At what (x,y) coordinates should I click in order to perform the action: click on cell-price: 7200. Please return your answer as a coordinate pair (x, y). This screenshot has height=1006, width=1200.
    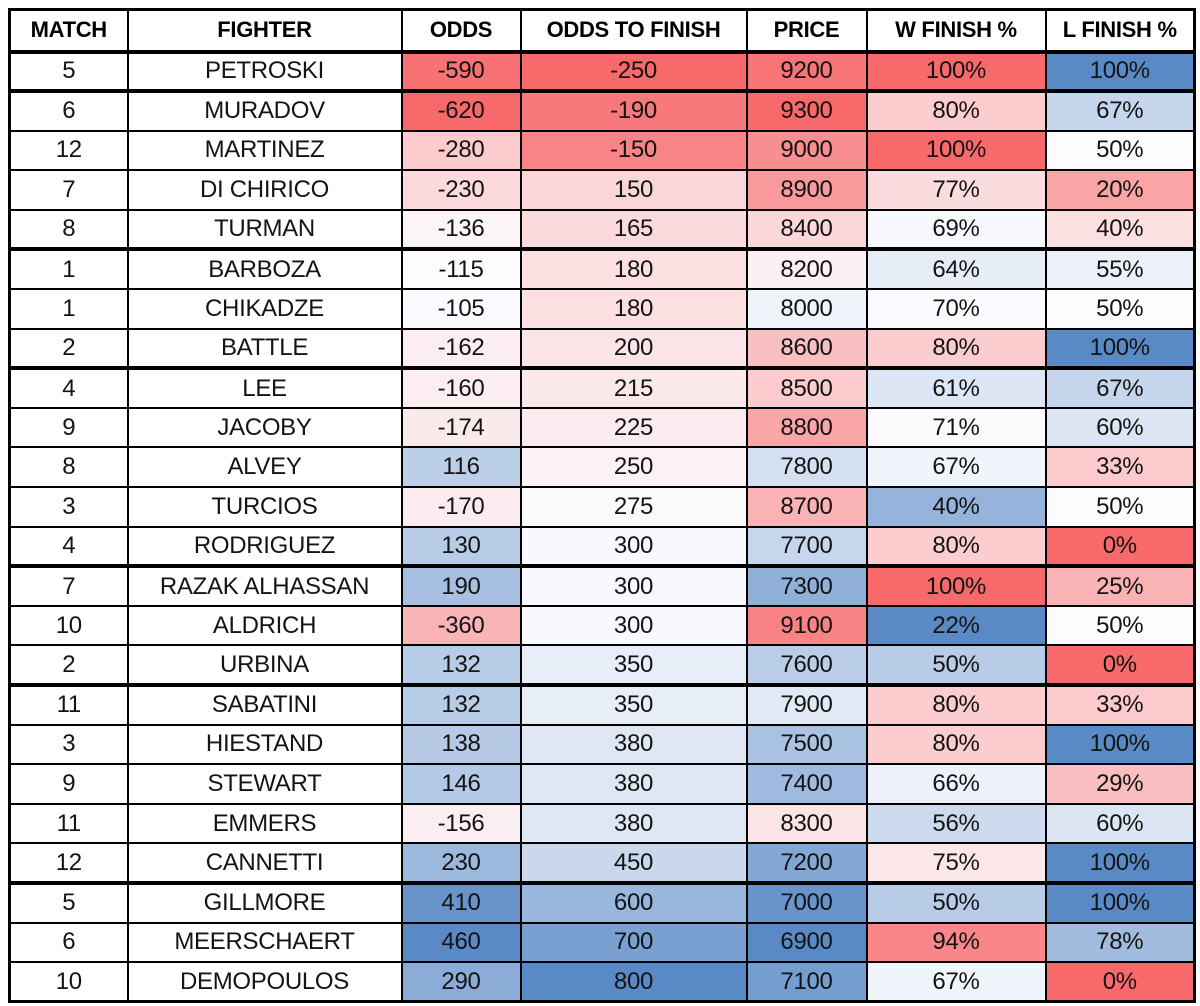
    Looking at the image, I should click on (806, 863).